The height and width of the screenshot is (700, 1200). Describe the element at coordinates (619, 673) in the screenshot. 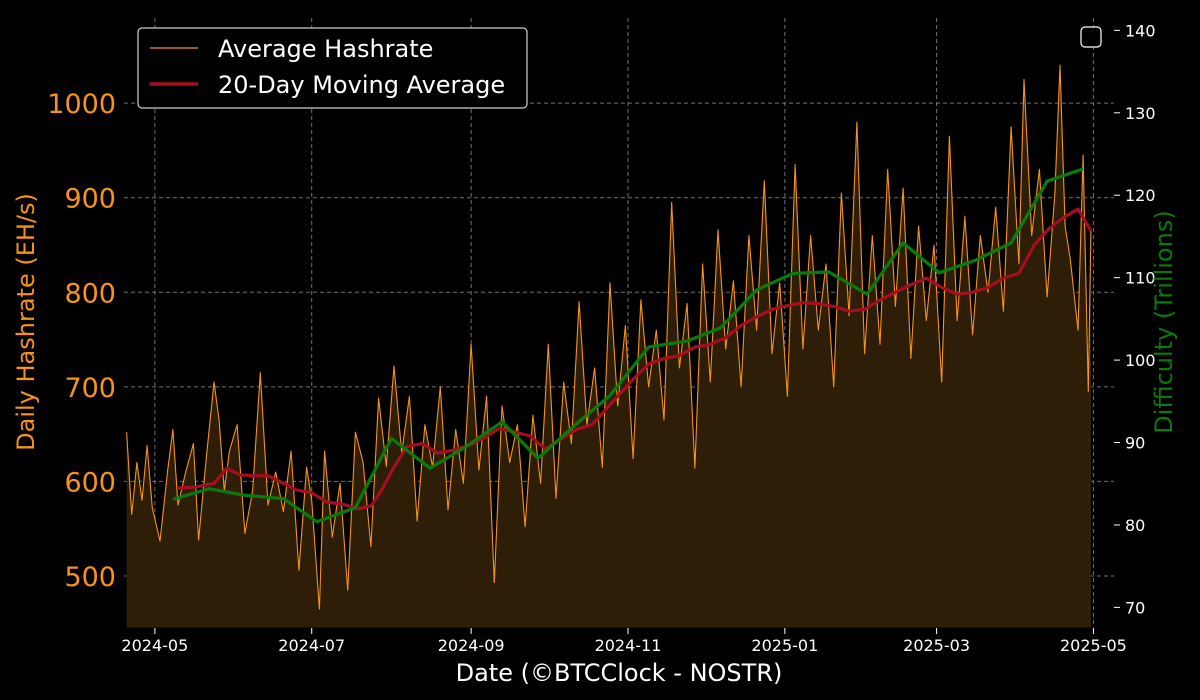

I see `x-axis-label: Date (©BTCClock - NOSTR)` at that location.